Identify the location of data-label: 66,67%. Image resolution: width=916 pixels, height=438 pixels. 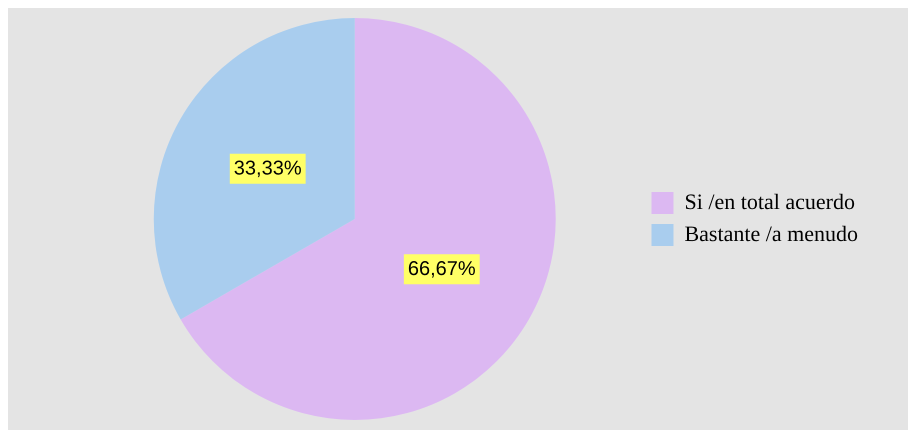
(442, 269).